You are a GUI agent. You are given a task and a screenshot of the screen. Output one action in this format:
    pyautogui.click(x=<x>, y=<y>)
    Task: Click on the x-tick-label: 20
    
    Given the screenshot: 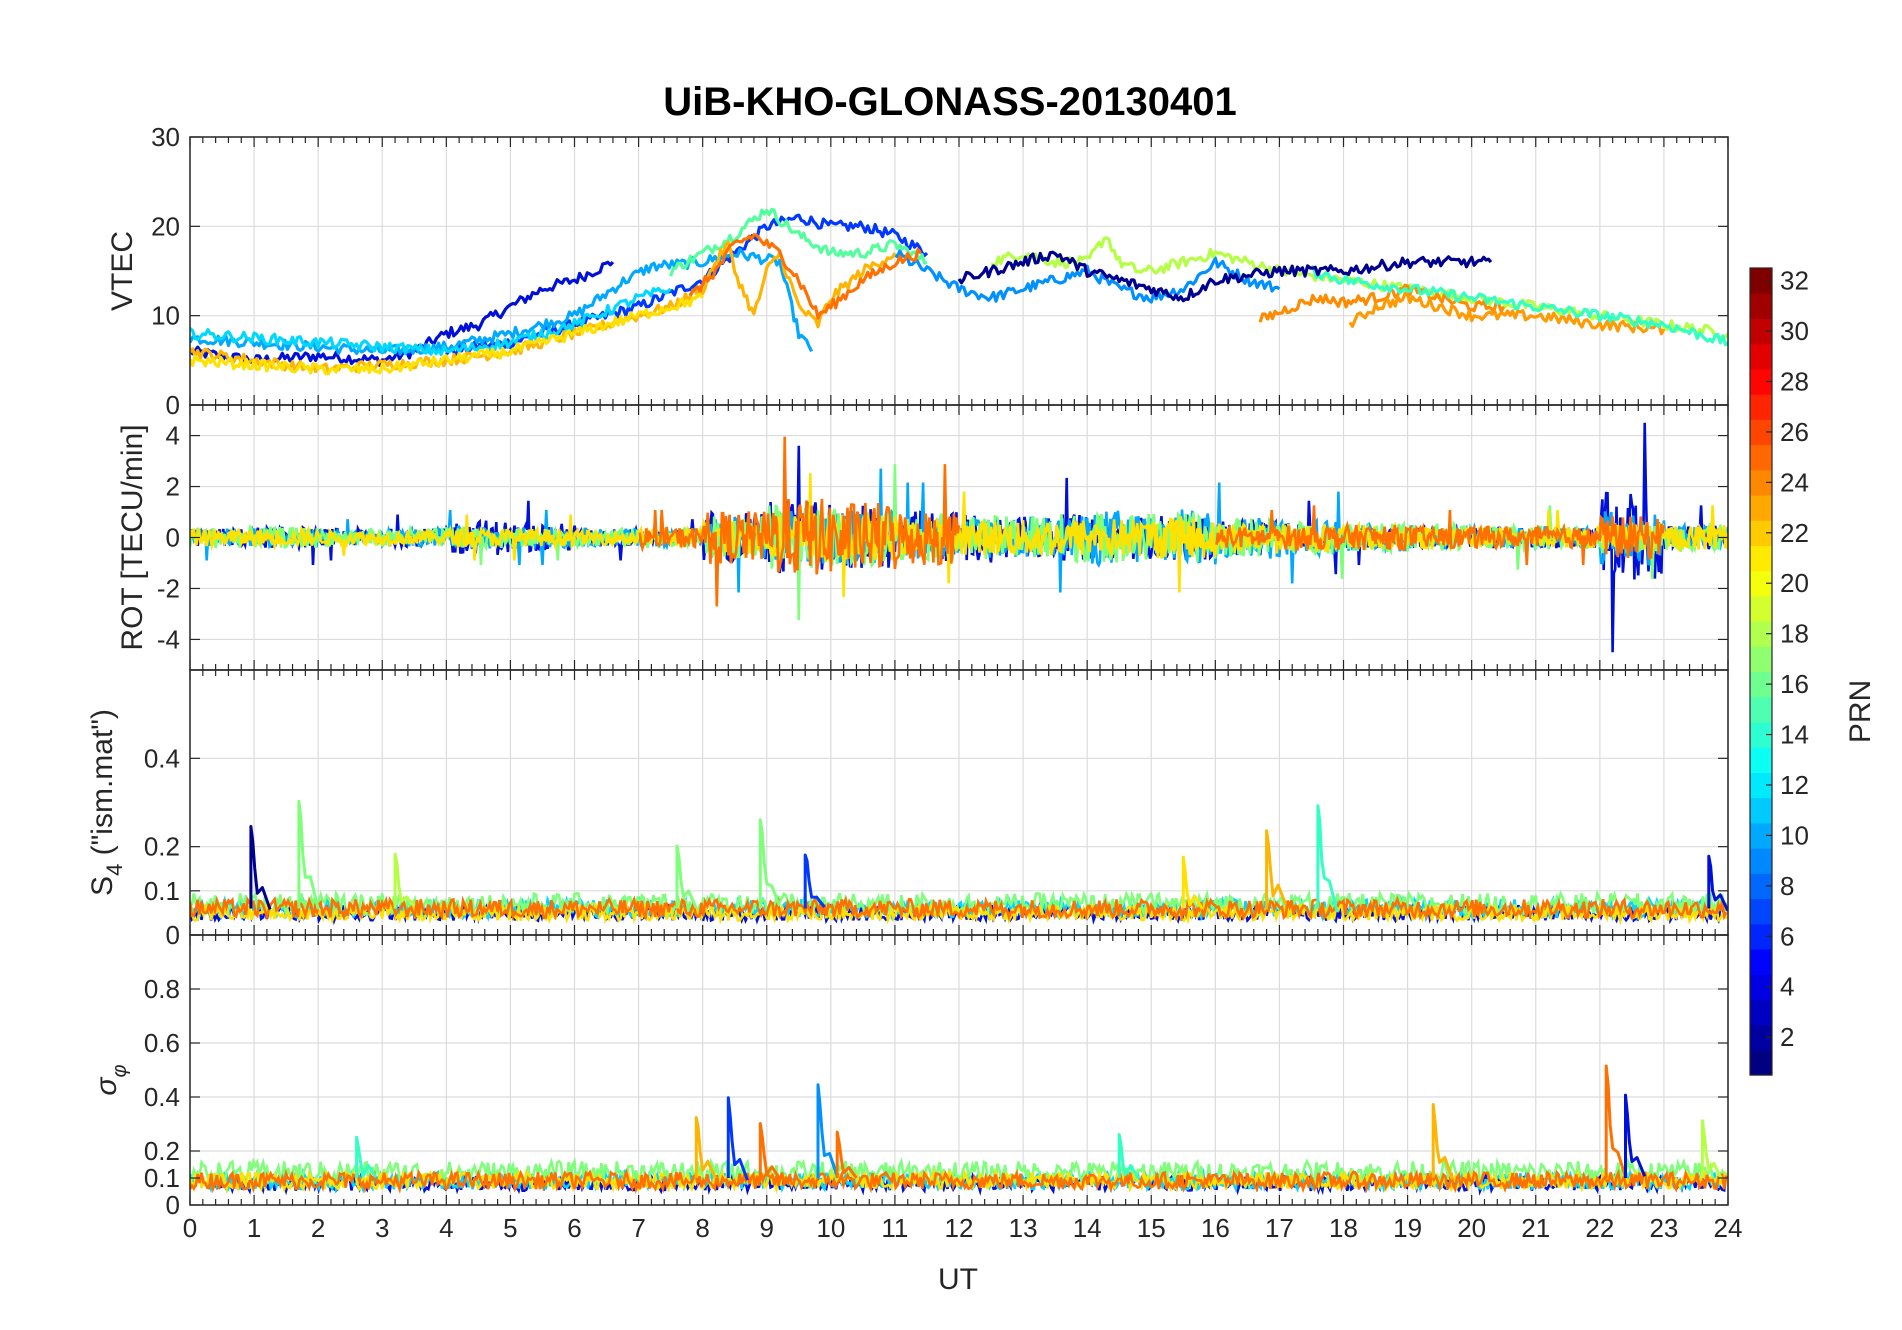 What is the action you would take?
    pyautogui.click(x=1471, y=1228)
    